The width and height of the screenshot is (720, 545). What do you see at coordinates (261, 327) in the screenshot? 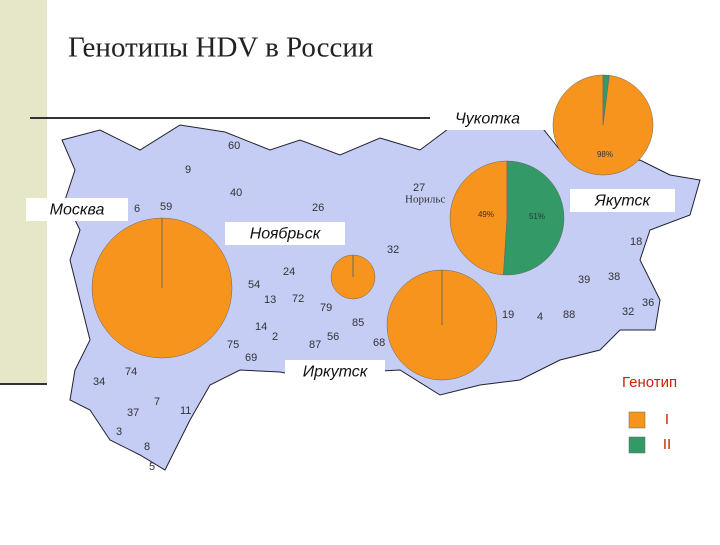
I see `region-number: 14` at bounding box center [261, 327].